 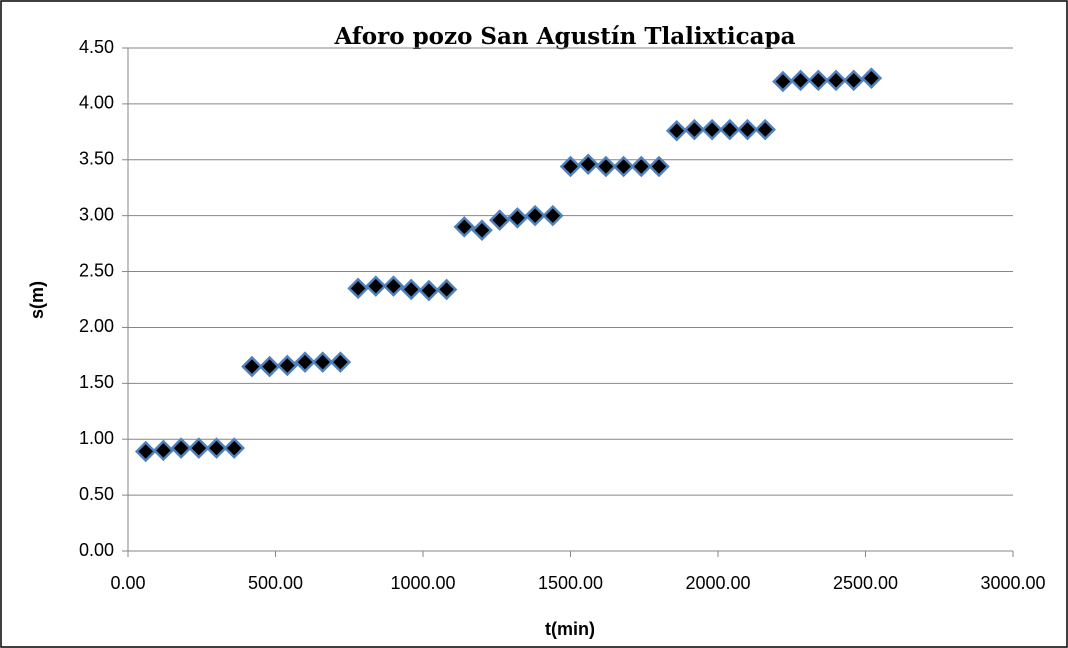 I want to click on y-tick-label: 2.00, so click(x=96, y=326).